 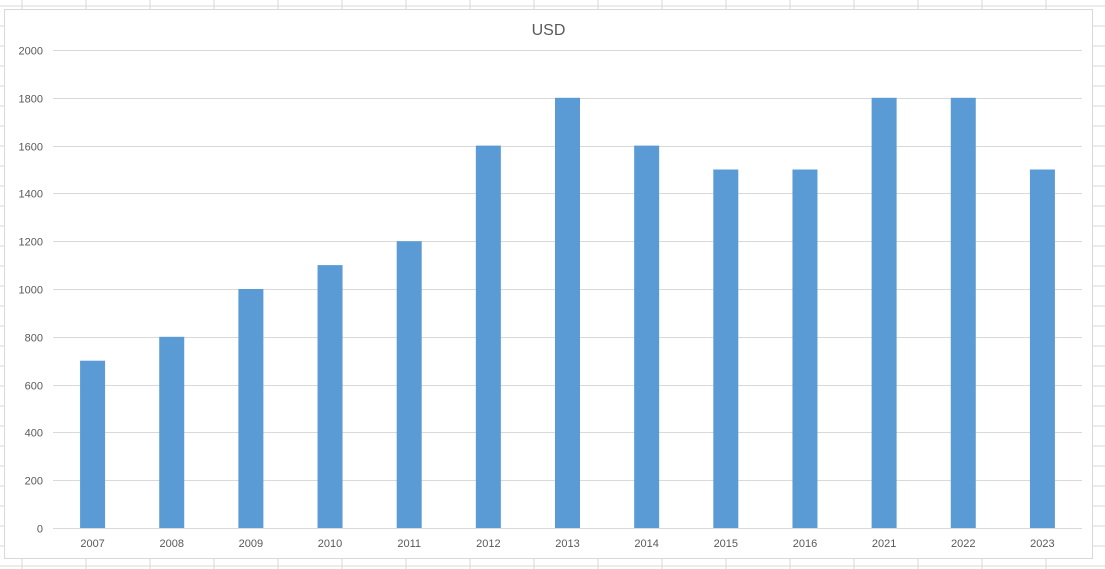 I want to click on bar-2016, so click(x=805, y=349).